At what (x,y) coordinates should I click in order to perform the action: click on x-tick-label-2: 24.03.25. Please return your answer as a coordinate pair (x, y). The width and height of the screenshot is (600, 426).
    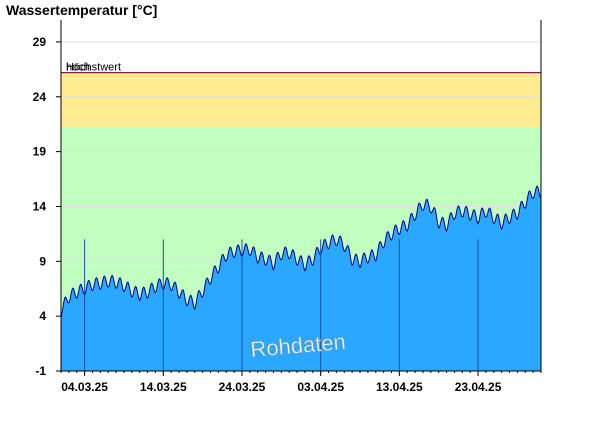
    Looking at the image, I should click on (242, 387).